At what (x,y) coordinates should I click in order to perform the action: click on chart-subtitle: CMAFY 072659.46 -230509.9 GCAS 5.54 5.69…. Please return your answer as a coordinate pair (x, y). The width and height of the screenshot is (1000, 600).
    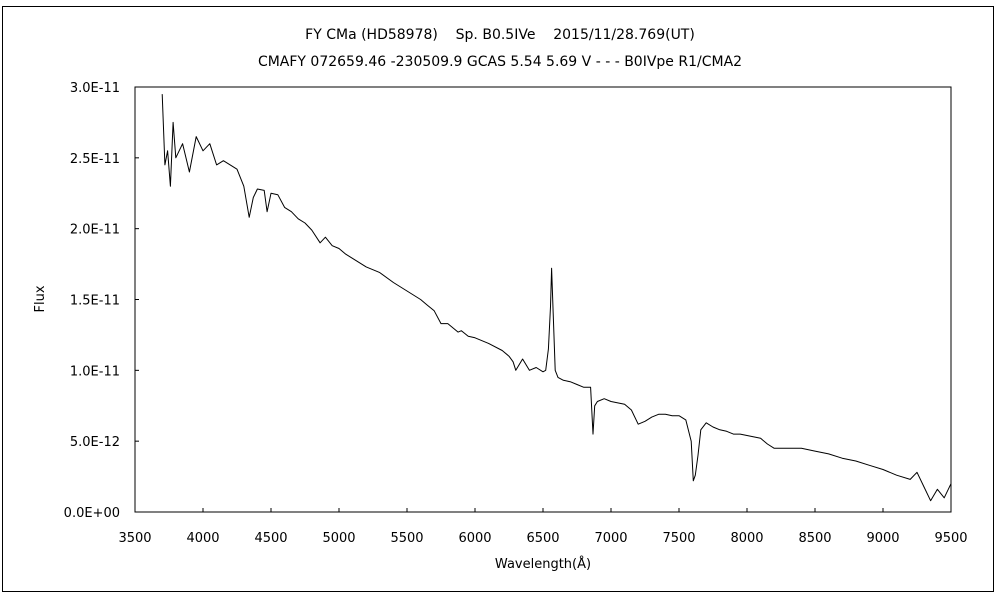
    Looking at the image, I should click on (500, 62).